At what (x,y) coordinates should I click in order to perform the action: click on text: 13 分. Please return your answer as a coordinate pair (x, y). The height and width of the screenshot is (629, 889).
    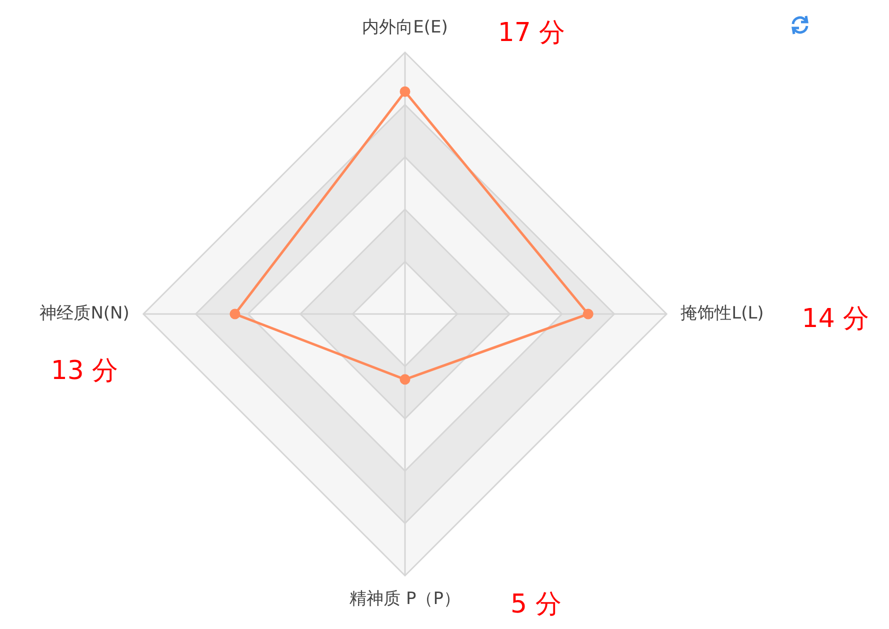
    Looking at the image, I should click on (84, 371).